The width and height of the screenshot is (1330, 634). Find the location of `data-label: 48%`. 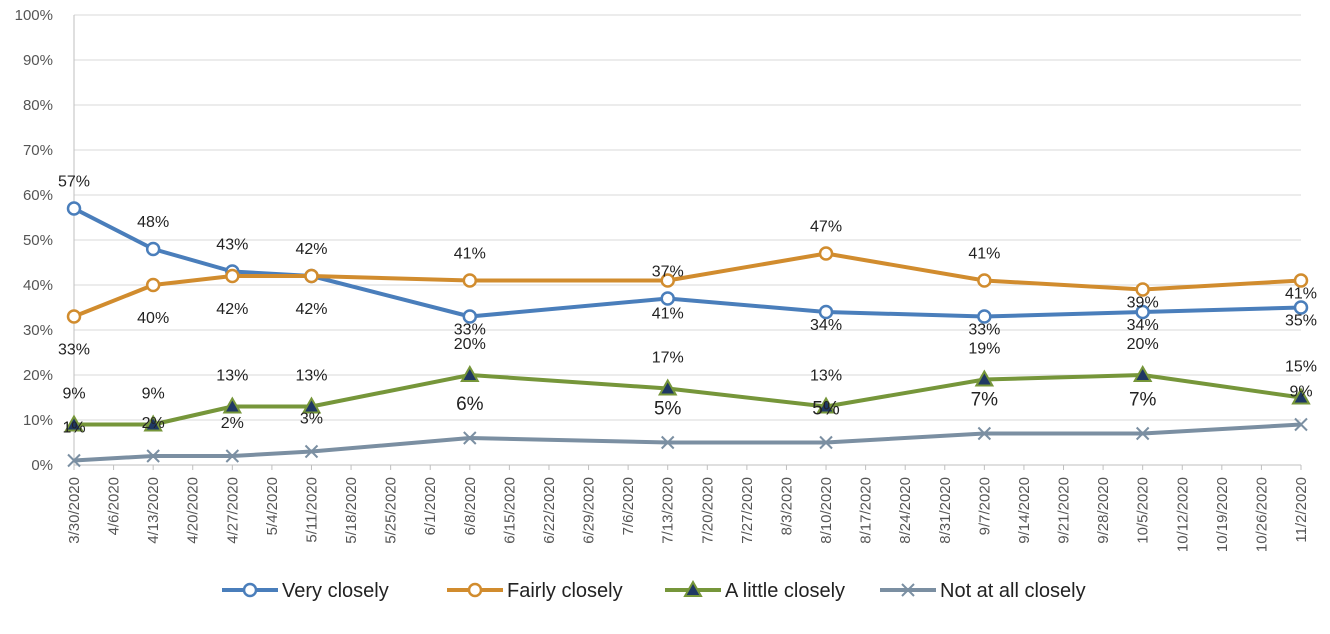

data-label: 48% is located at coordinates (153, 222).